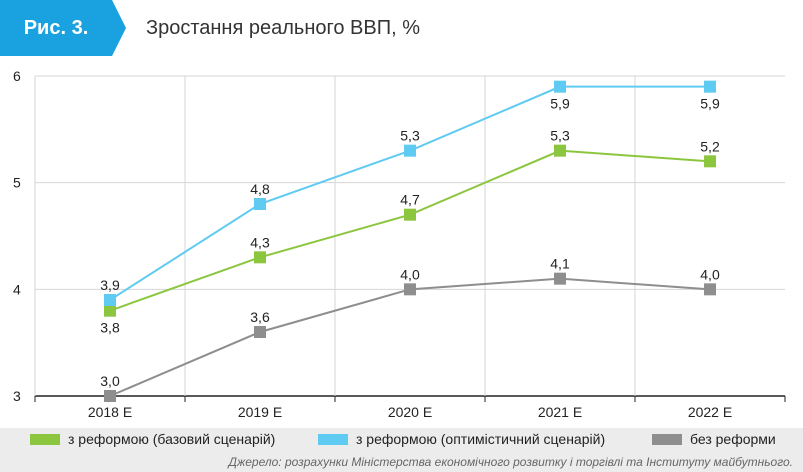 Image resolution: width=803 pixels, height=472 pixels. What do you see at coordinates (481, 439) in the screenshot?
I see `legend-label-optimistic: з реформою (оптимістичний сценарій)` at bounding box center [481, 439].